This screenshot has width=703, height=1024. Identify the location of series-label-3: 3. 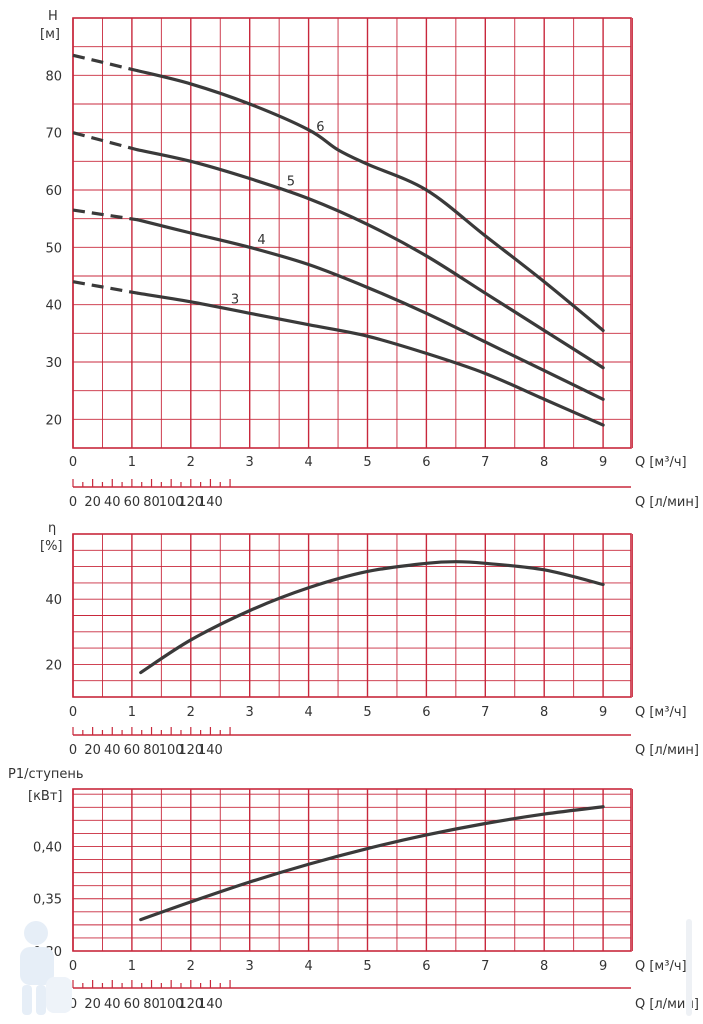
(235, 299).